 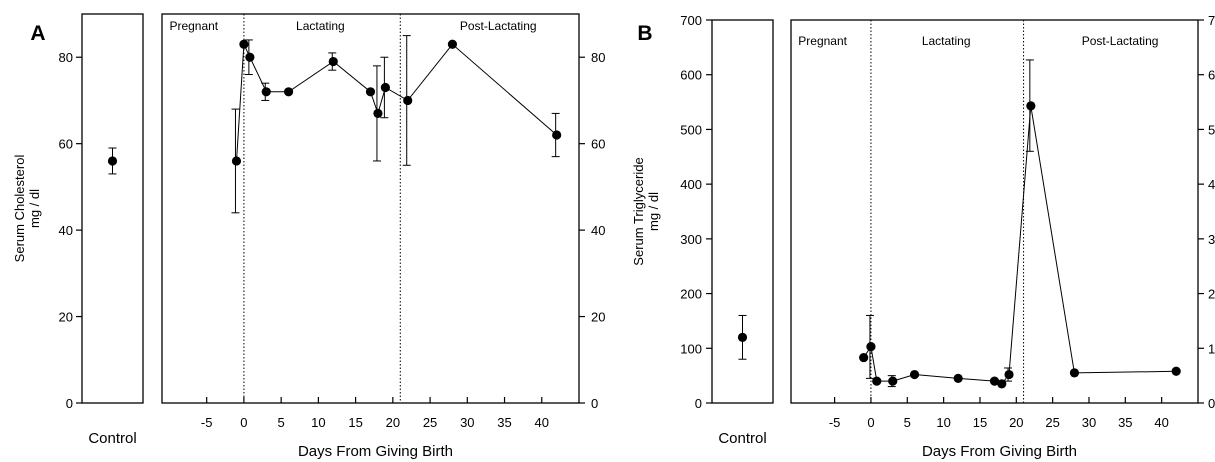 What do you see at coordinates (598, 57) in the screenshot?
I see `panel-a-ytick-label-right: 80` at bounding box center [598, 57].